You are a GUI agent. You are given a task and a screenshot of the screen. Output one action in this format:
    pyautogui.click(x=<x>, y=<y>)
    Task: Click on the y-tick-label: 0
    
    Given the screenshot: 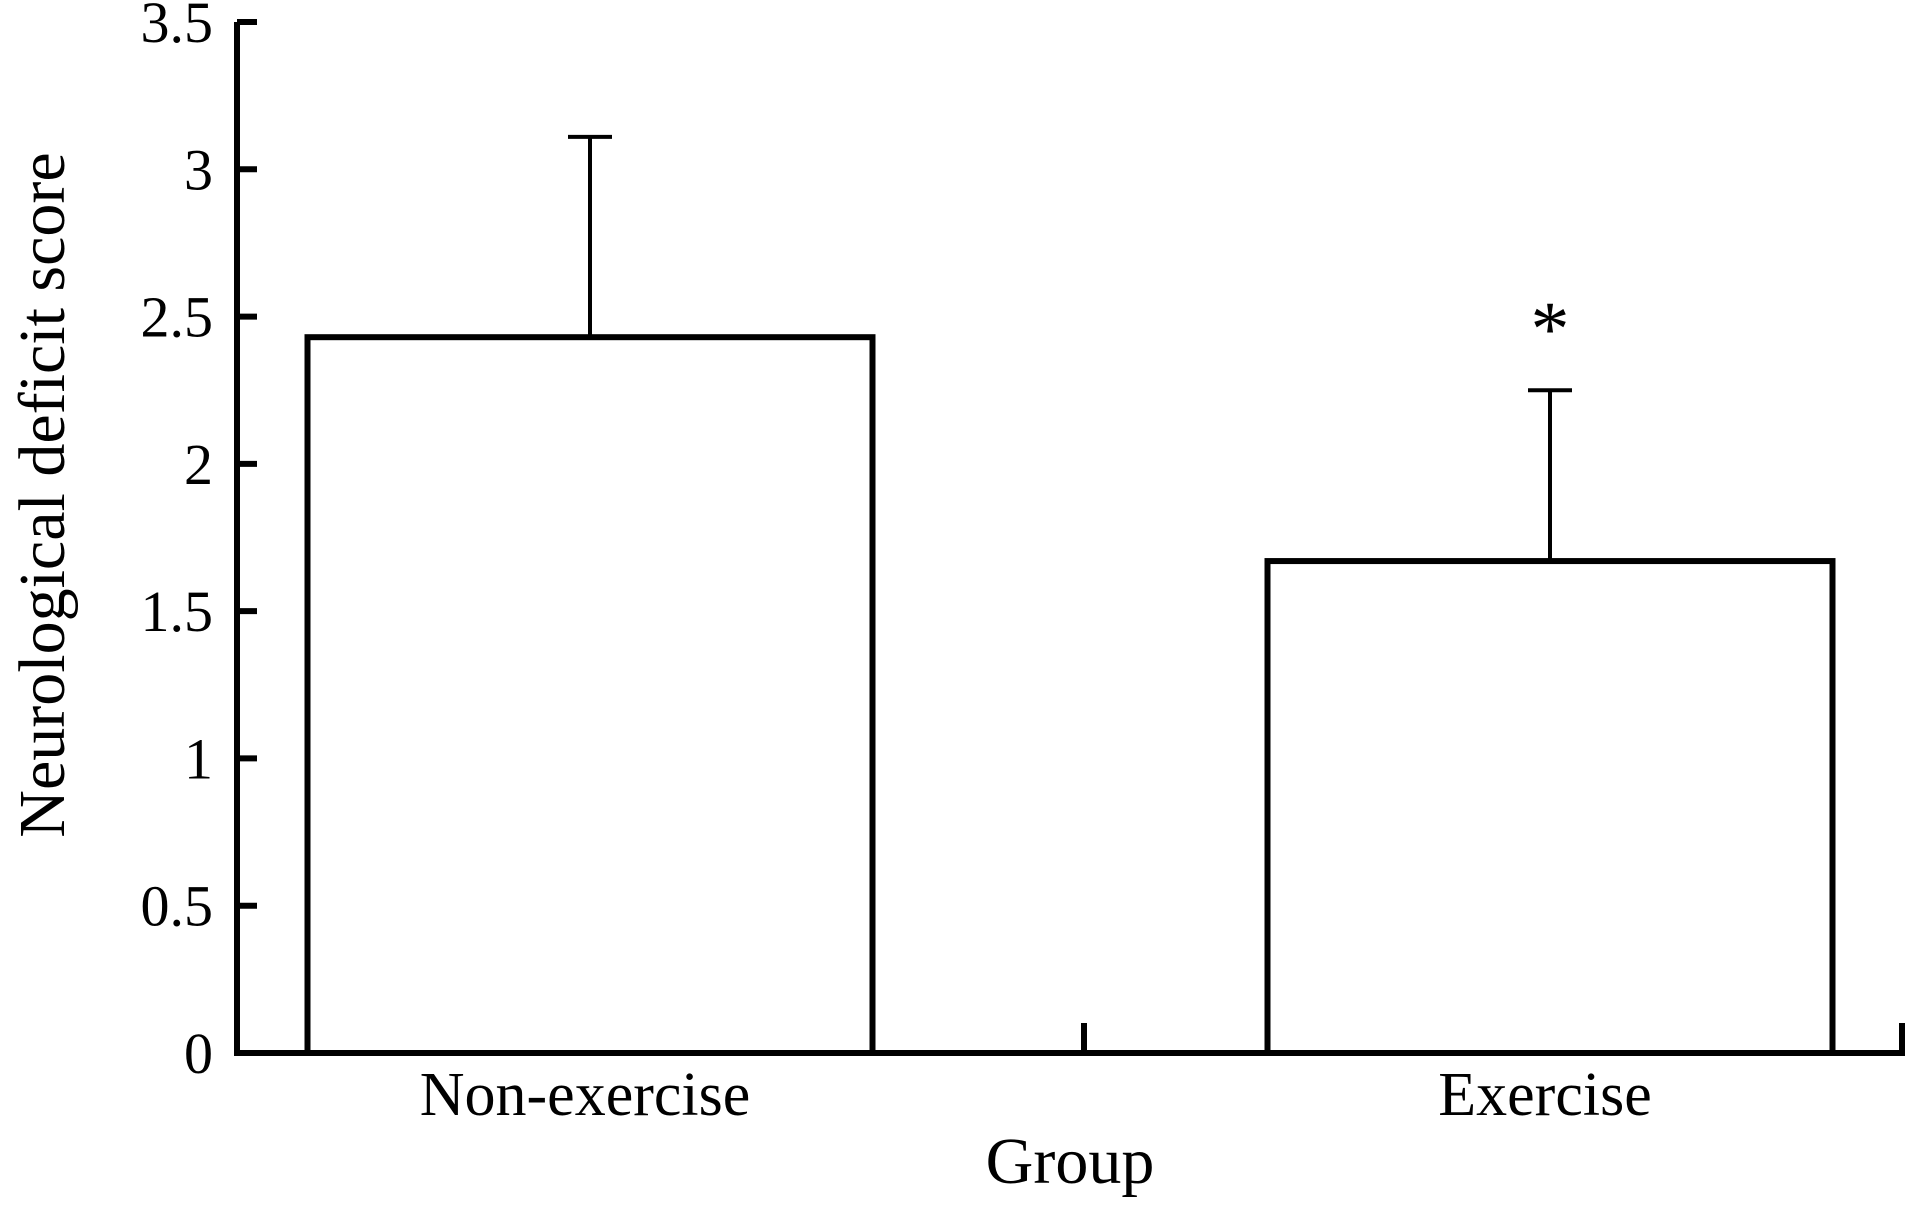 What is the action you would take?
    pyautogui.click(x=198, y=1053)
    